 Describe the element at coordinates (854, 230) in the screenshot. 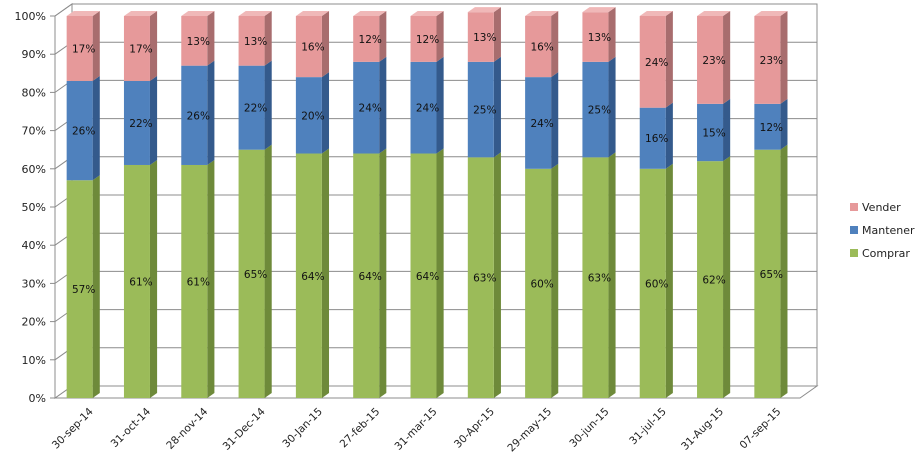

I see `legend-swatch-mantener` at that location.